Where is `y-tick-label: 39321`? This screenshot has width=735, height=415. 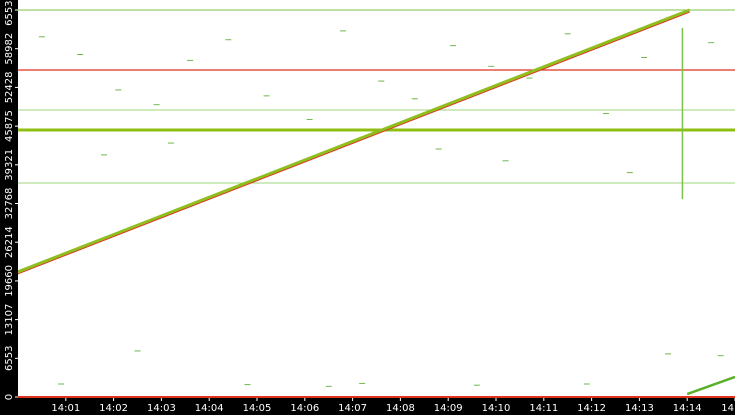 y-tick-label: 39321 is located at coordinates (9, 165).